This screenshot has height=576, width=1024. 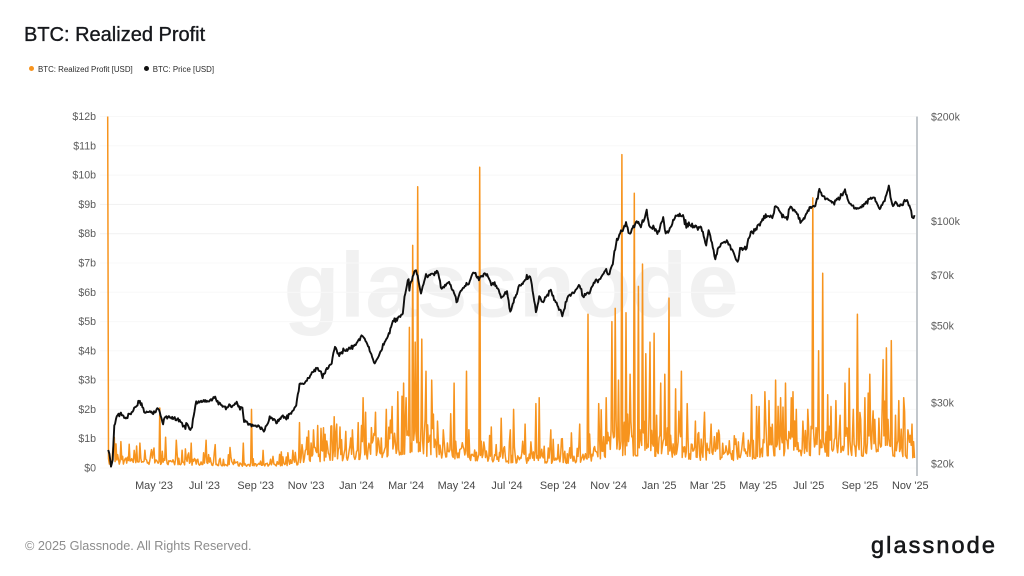 What do you see at coordinates (946, 118) in the screenshot?
I see `svg-text: $200k` at bounding box center [946, 118].